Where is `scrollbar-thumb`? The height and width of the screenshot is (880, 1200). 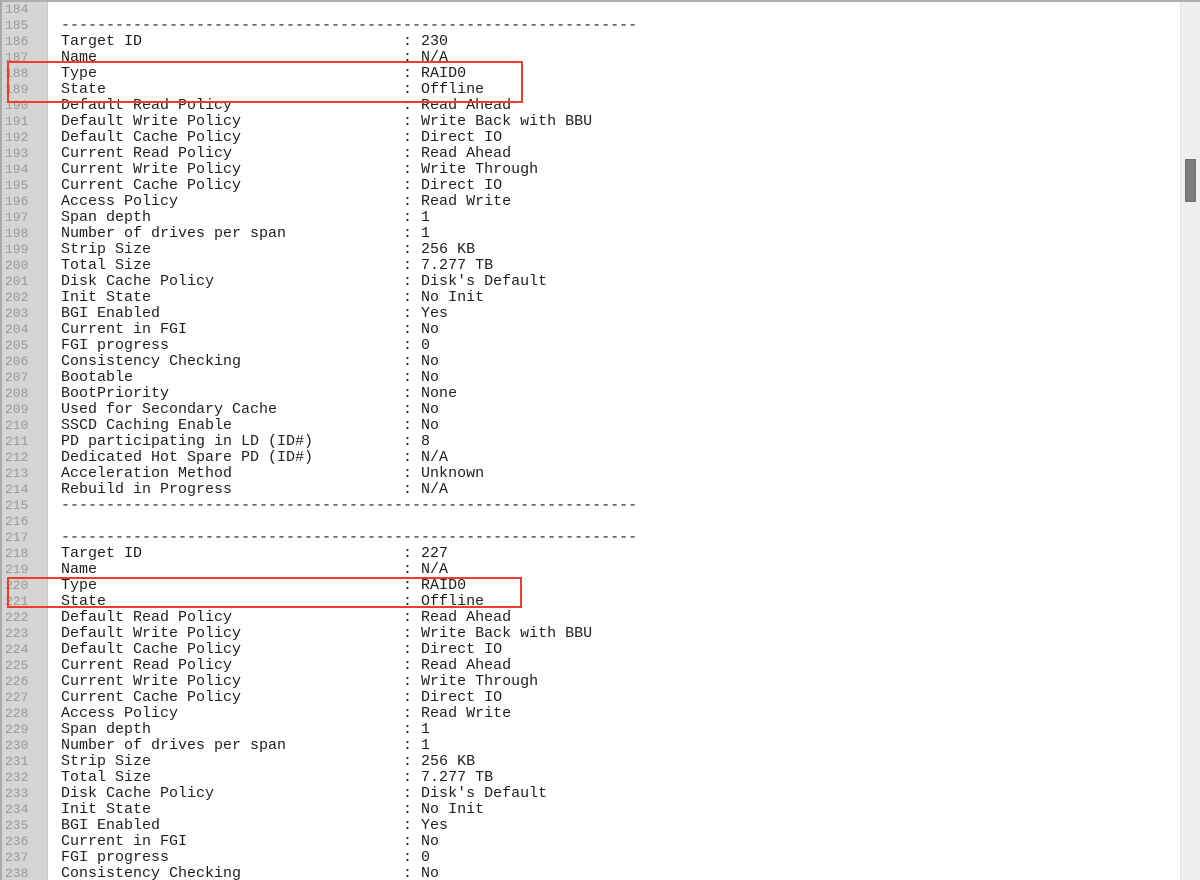 scrollbar-thumb is located at coordinates (1190, 180).